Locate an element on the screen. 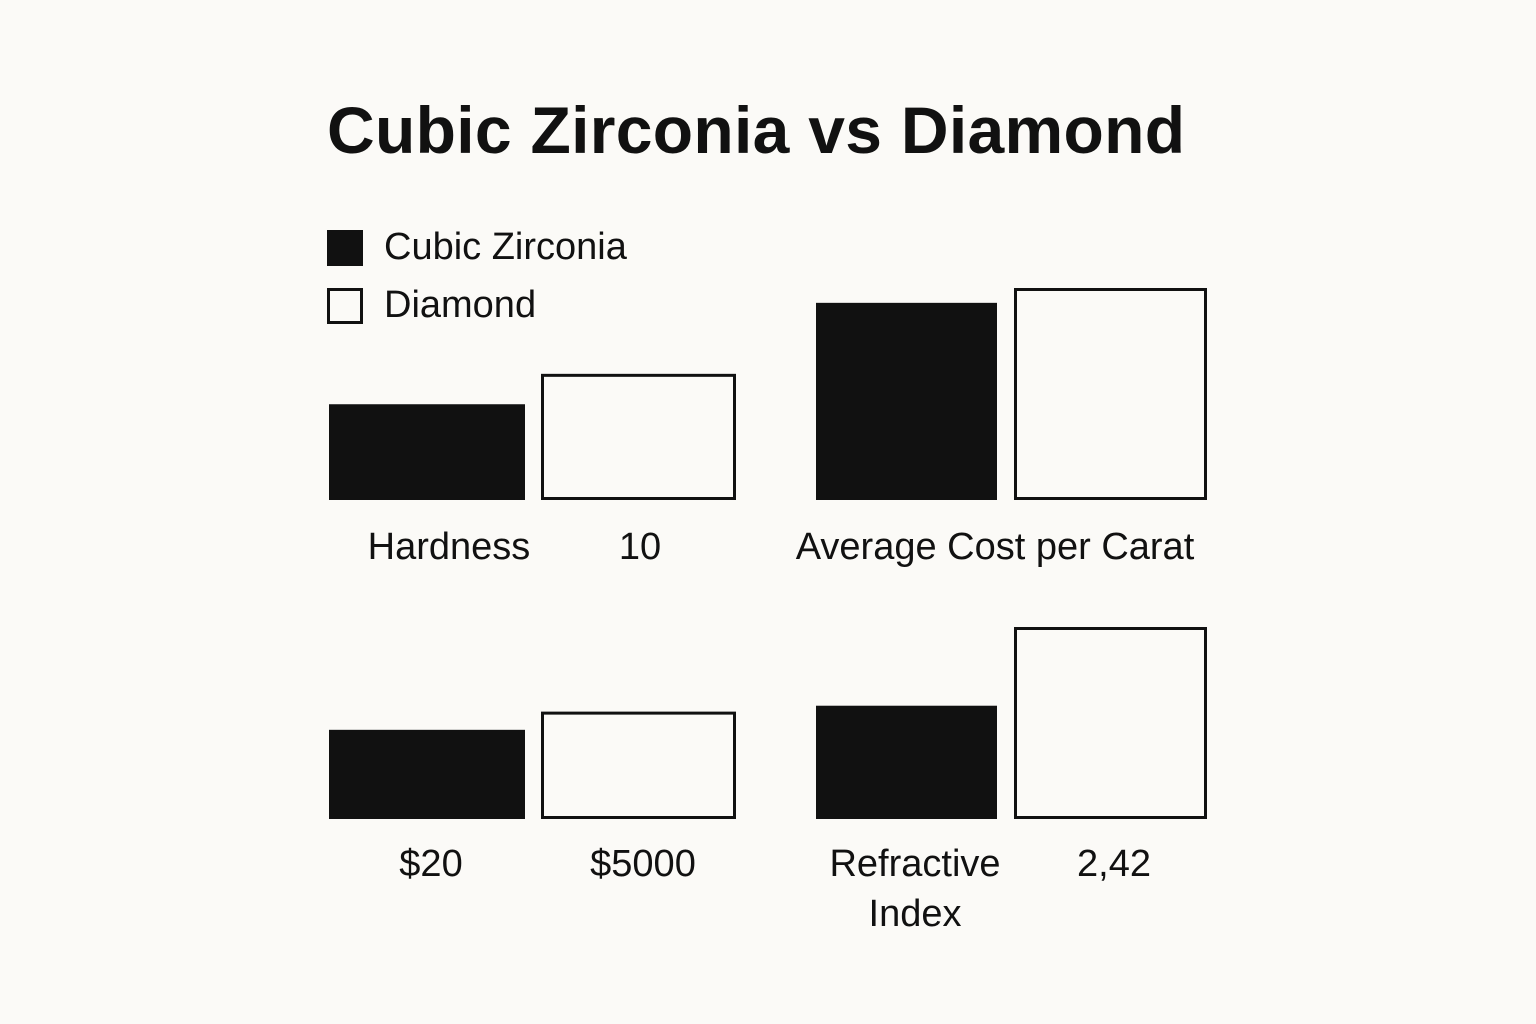 The height and width of the screenshot is (1024, 1536). bar-hardness-cubic-zirconia is located at coordinates (427, 452).